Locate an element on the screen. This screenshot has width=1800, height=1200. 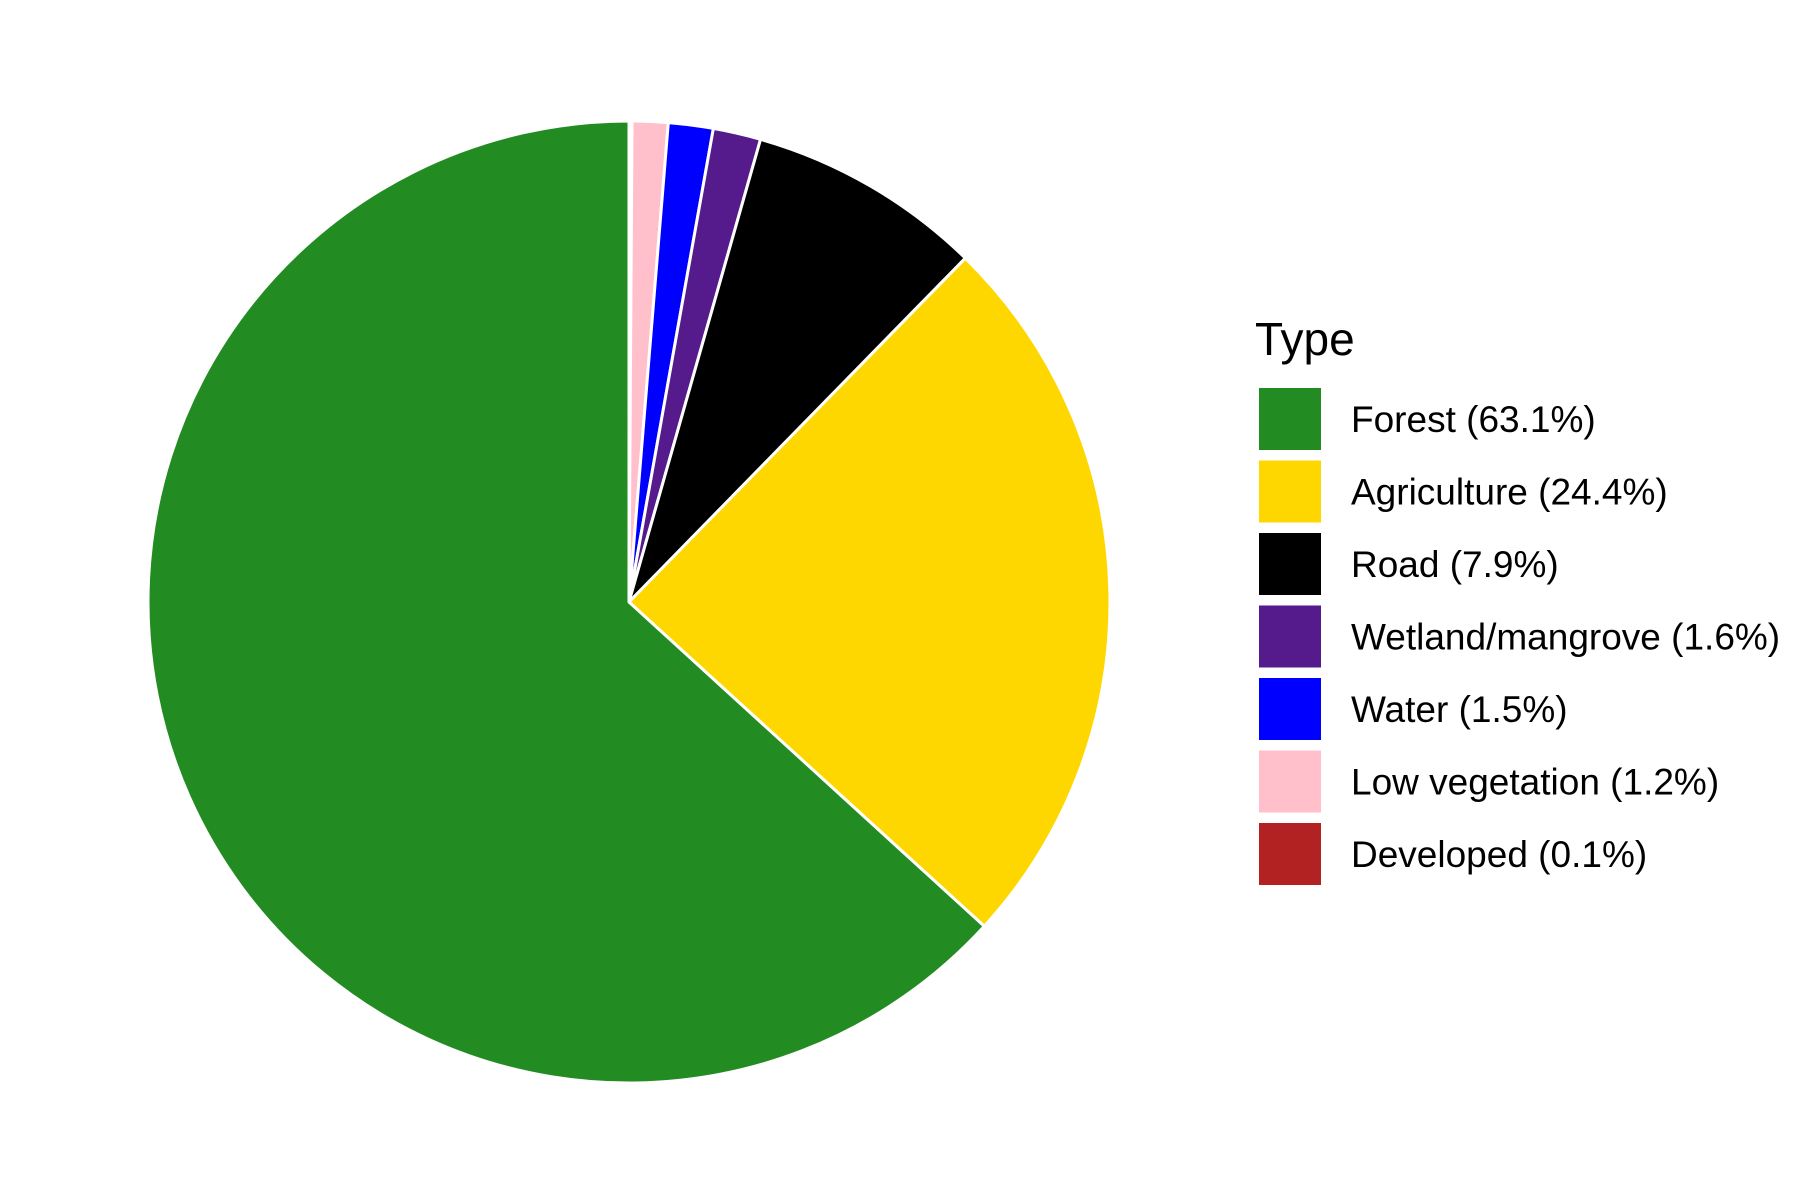
legend-key-forest is located at coordinates (1290, 419).